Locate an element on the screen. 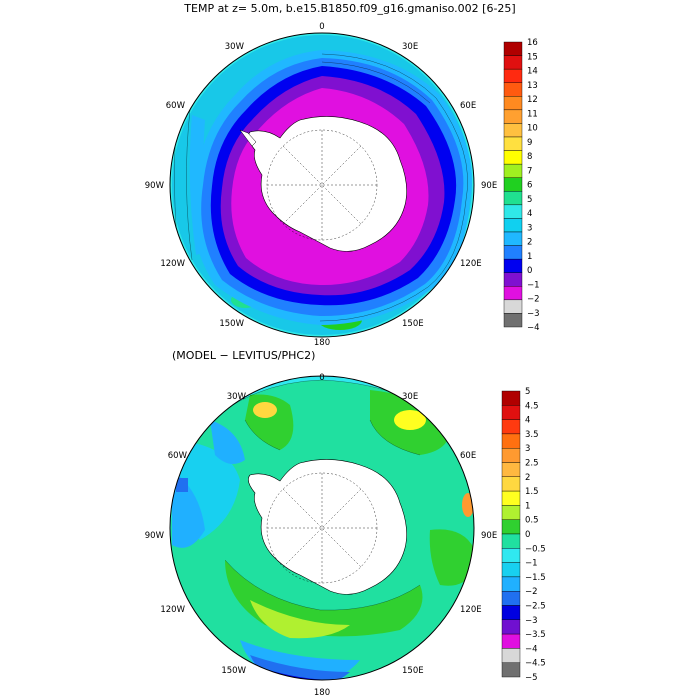 This screenshot has width=700, height=700. bottom-lon-label-0: 0 is located at coordinates (321, 378).